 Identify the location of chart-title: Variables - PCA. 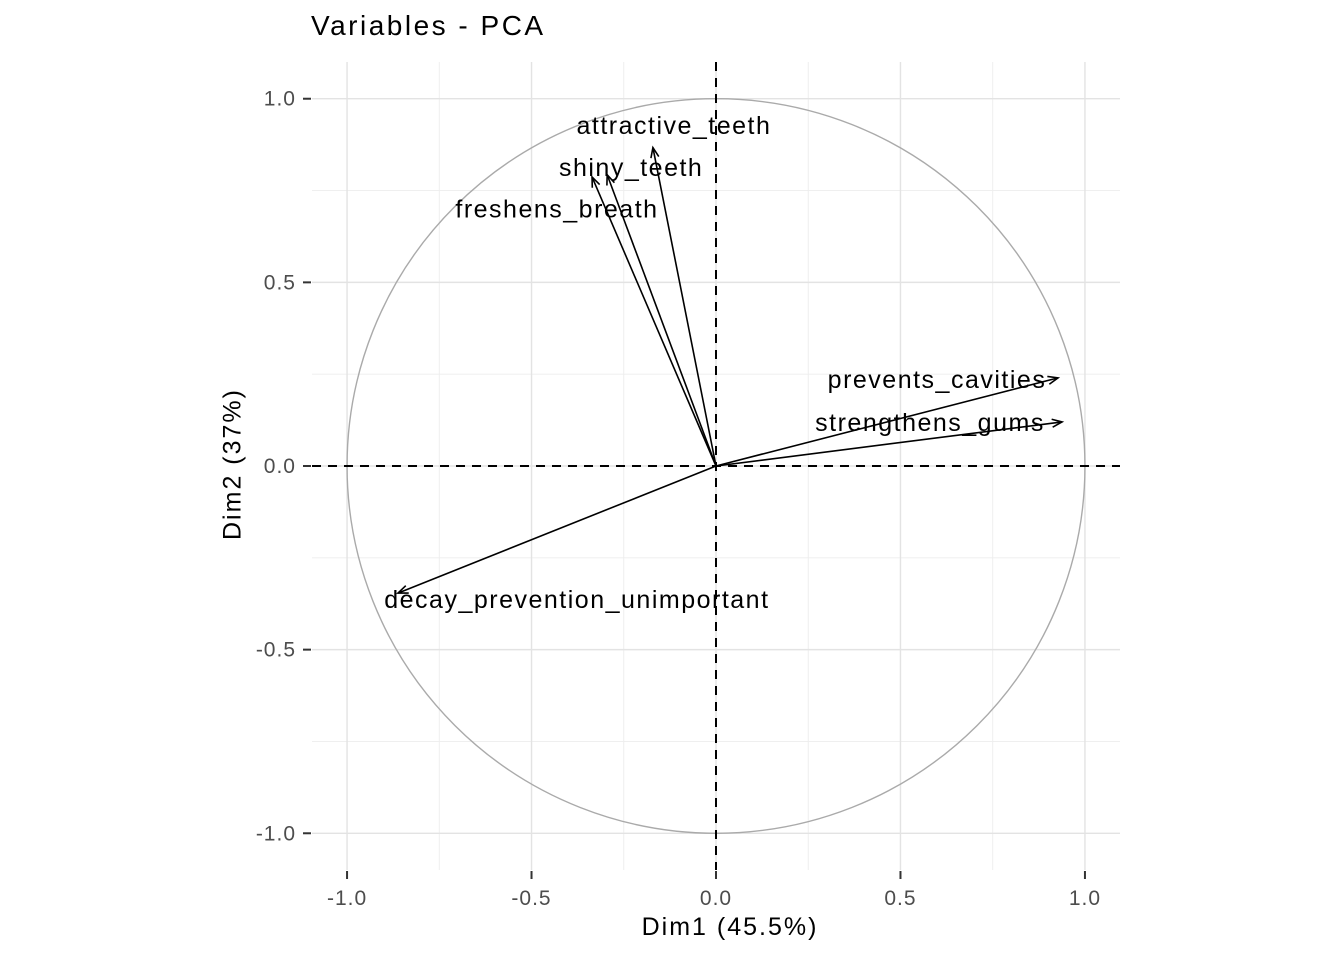
(428, 25).